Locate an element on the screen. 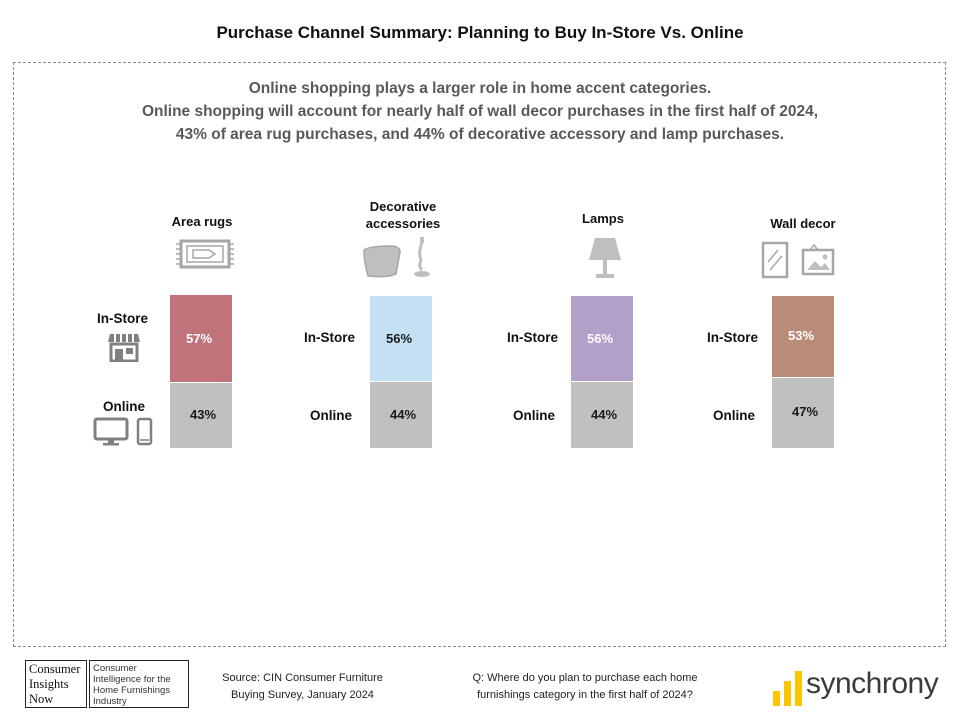  pillow-lamp-icon is located at coordinates (396, 257).